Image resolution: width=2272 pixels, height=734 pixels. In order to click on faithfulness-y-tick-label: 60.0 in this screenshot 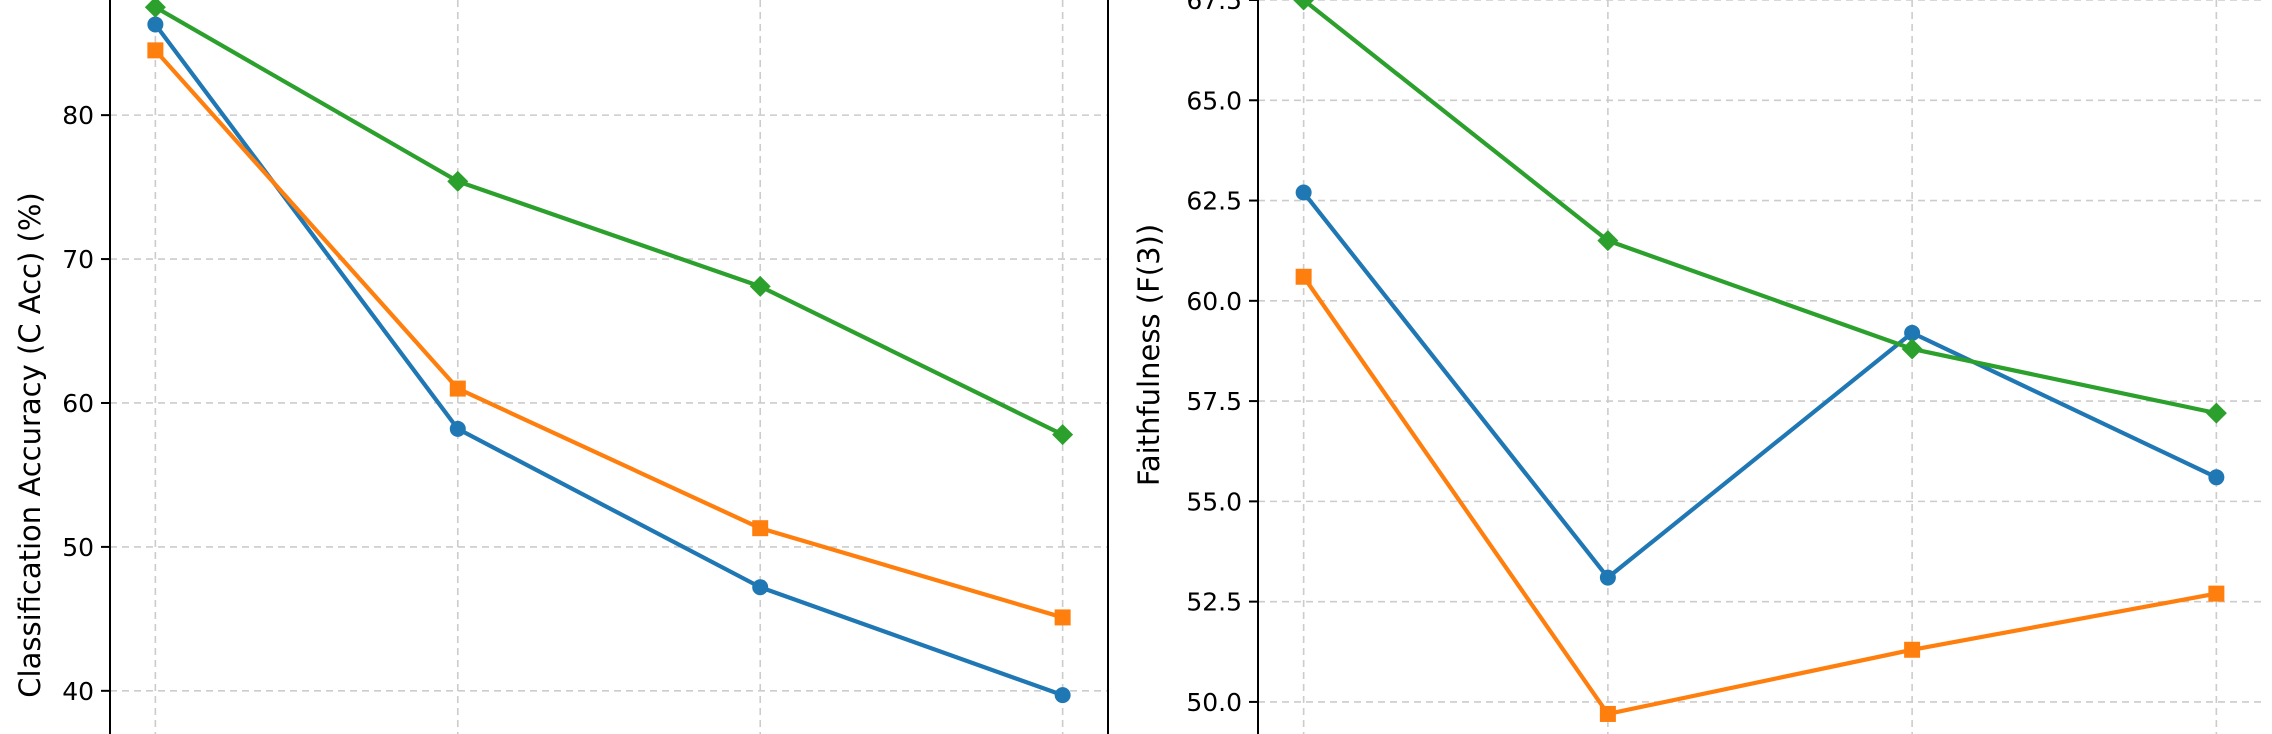, I will do `click(1214, 301)`.